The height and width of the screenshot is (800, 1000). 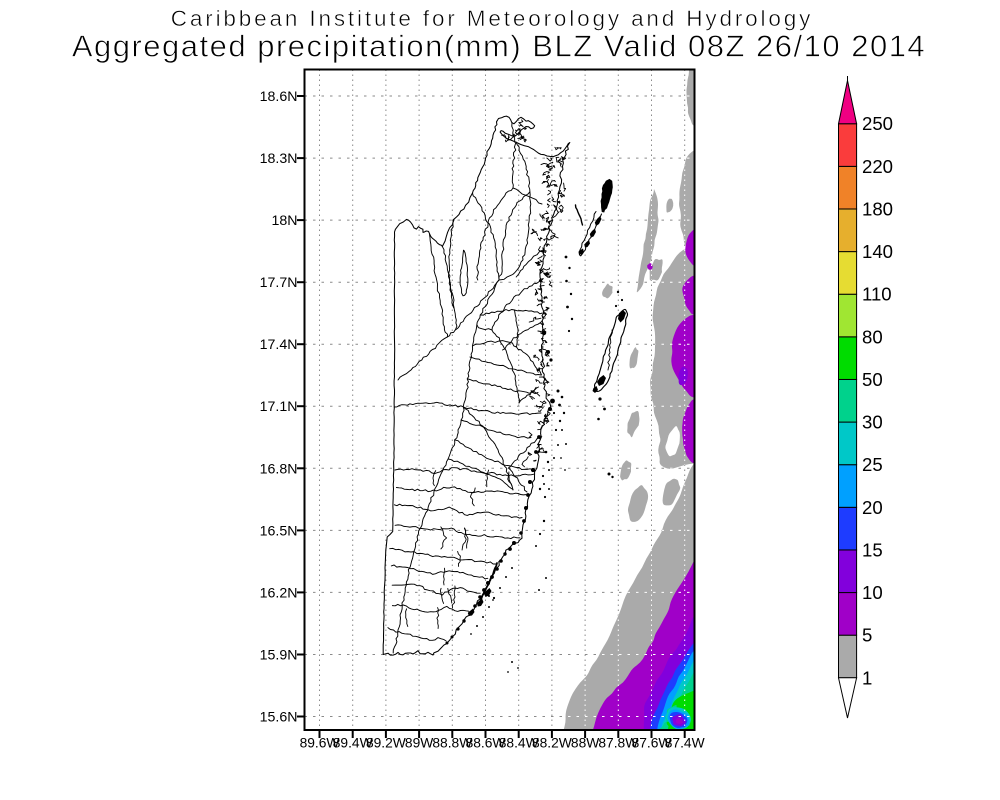 What do you see at coordinates (877, 294) in the screenshot?
I see `svg-text: 110` at bounding box center [877, 294].